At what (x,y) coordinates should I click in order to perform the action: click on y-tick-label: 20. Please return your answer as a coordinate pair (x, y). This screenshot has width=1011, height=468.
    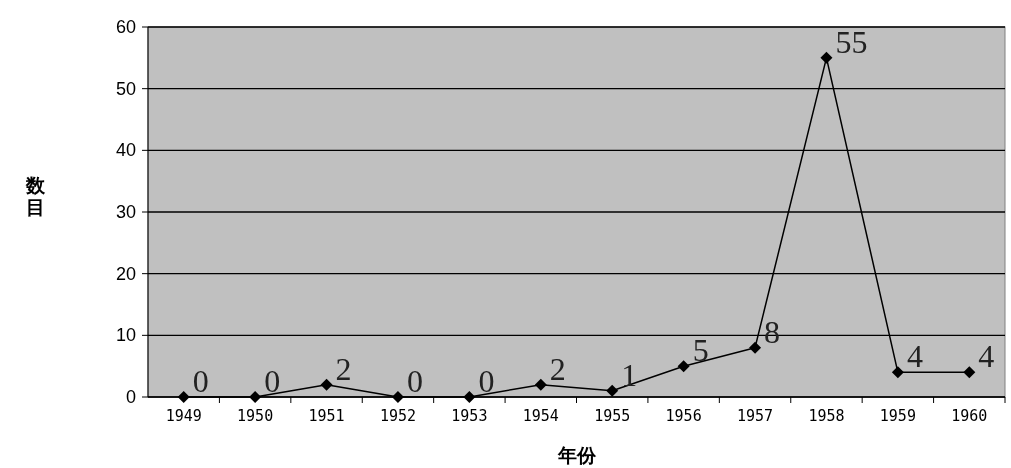
    Looking at the image, I should click on (125, 273).